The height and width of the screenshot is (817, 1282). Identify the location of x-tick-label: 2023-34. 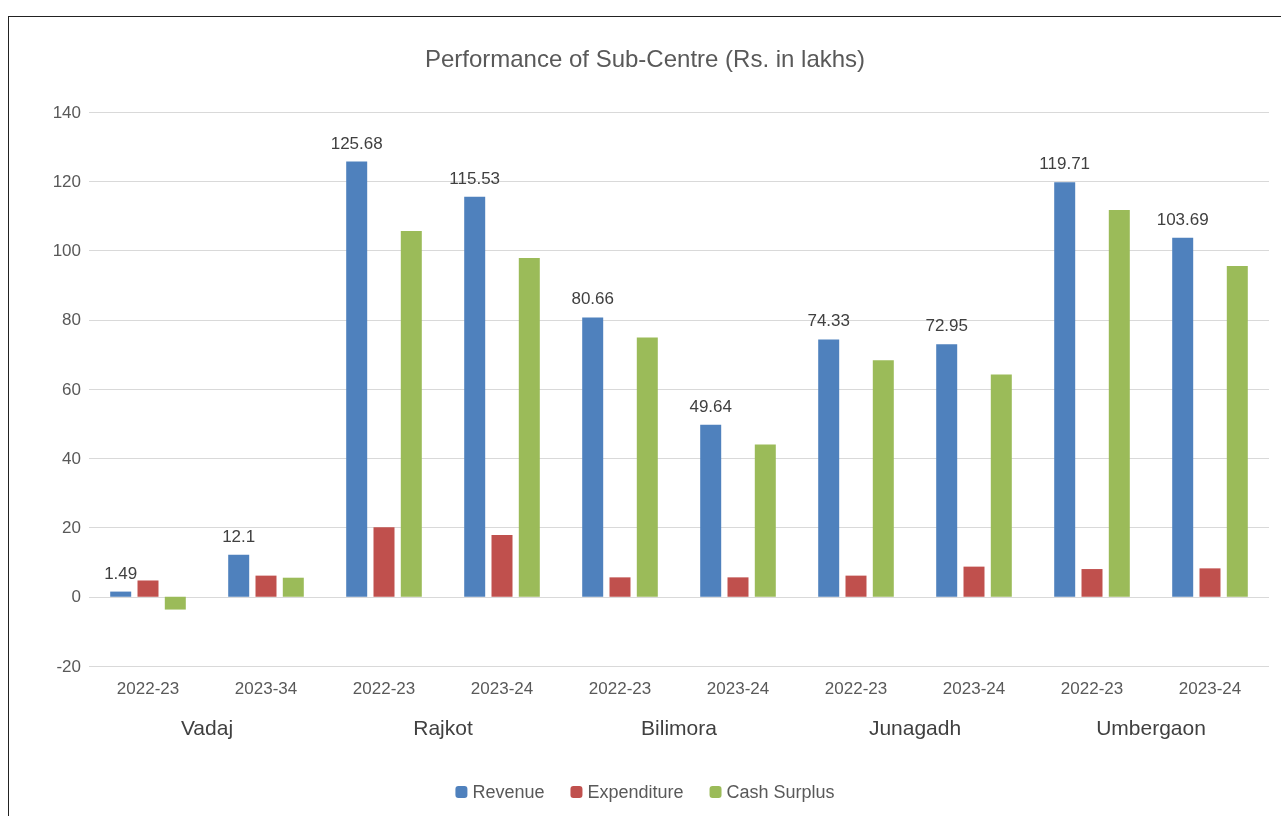
(266, 688).